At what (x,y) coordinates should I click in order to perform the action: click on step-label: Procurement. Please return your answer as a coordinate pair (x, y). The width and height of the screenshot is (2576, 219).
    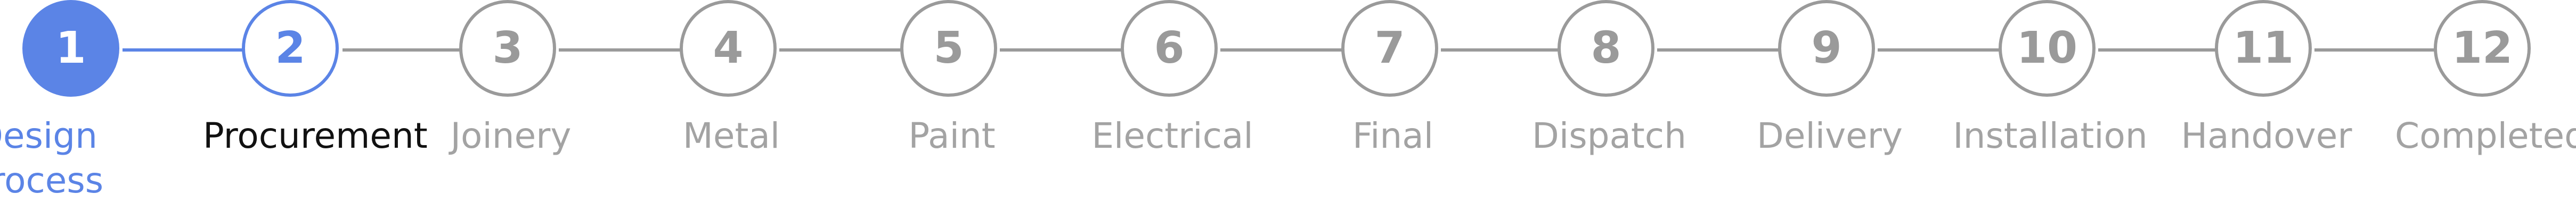
    Looking at the image, I should click on (315, 135).